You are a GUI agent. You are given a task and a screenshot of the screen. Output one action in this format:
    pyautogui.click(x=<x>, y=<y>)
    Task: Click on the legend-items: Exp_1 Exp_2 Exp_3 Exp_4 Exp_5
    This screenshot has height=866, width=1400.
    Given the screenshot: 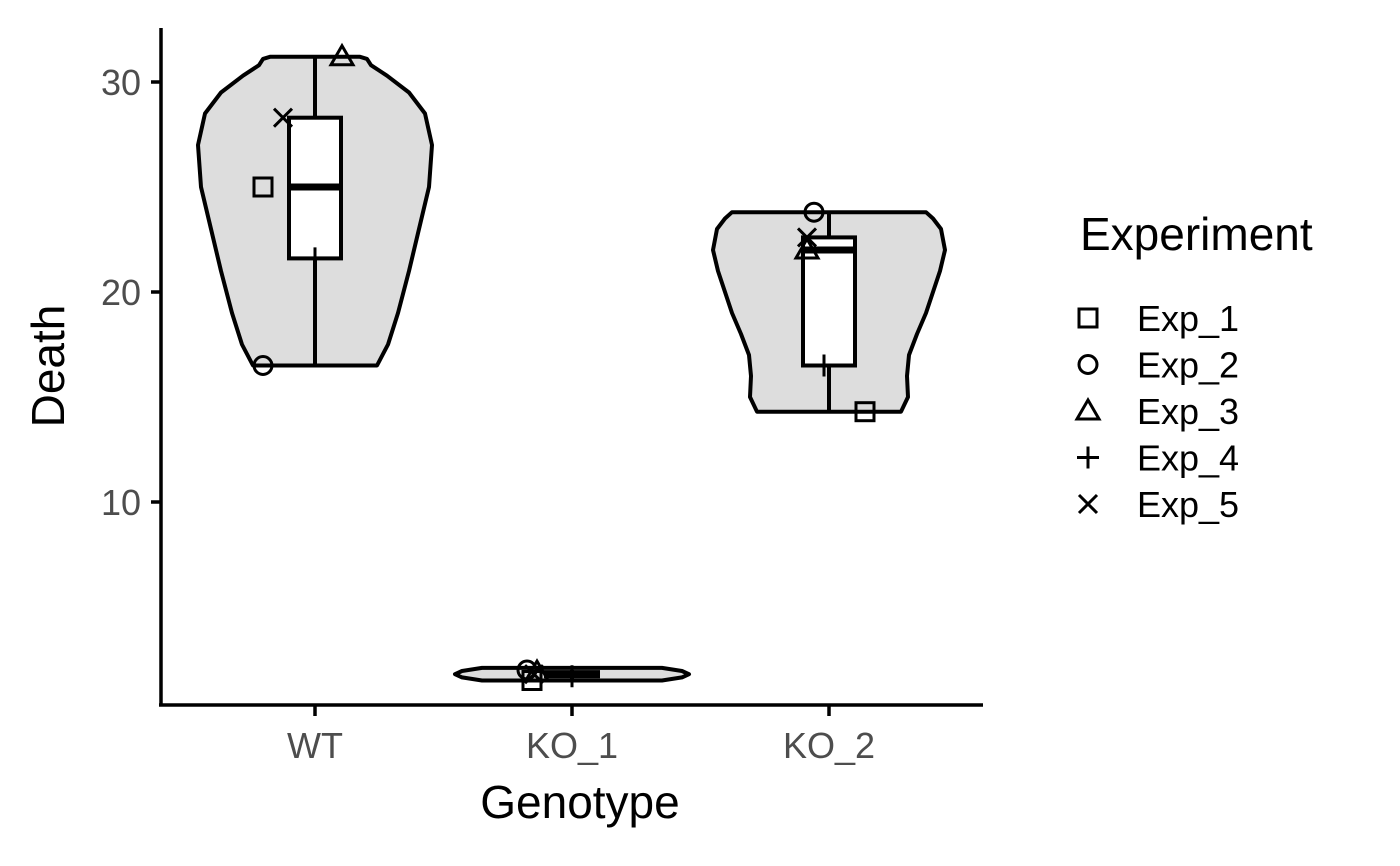 What is the action you would take?
    pyautogui.click(x=1158, y=411)
    